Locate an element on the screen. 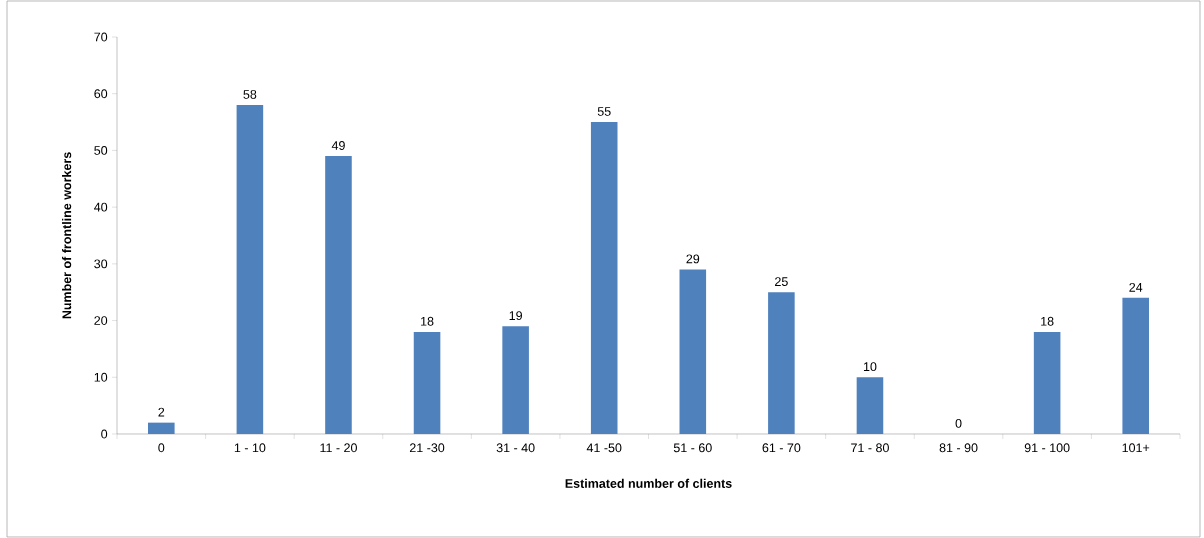 This screenshot has width=1204, height=538. data-label: 2 is located at coordinates (161, 412).